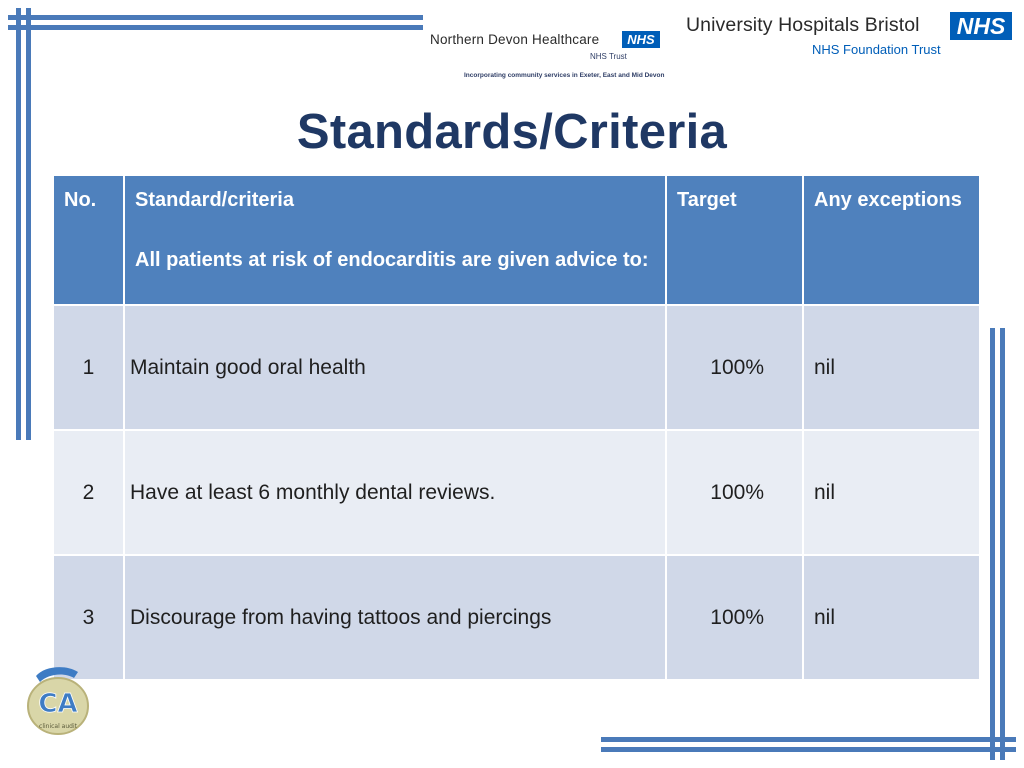  I want to click on row-no: 3, so click(88, 617).